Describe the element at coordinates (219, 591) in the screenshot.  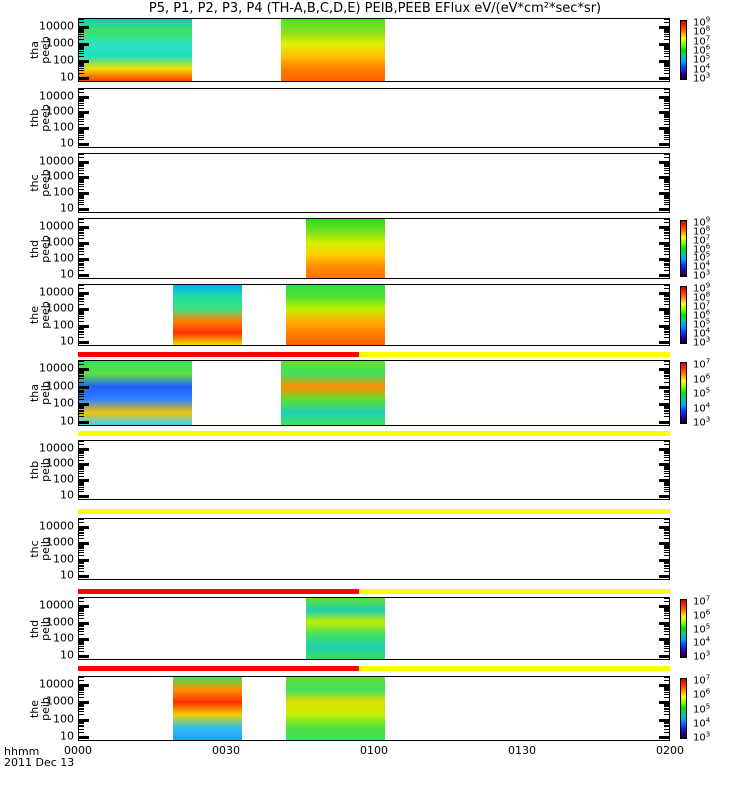
I see `status-bar-red` at that location.